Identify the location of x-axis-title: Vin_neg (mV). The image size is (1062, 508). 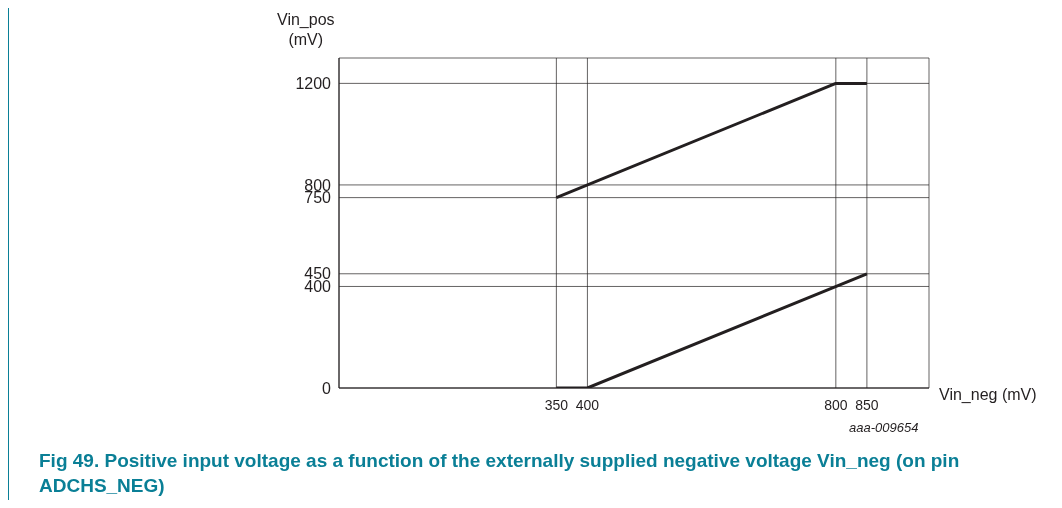
(988, 395).